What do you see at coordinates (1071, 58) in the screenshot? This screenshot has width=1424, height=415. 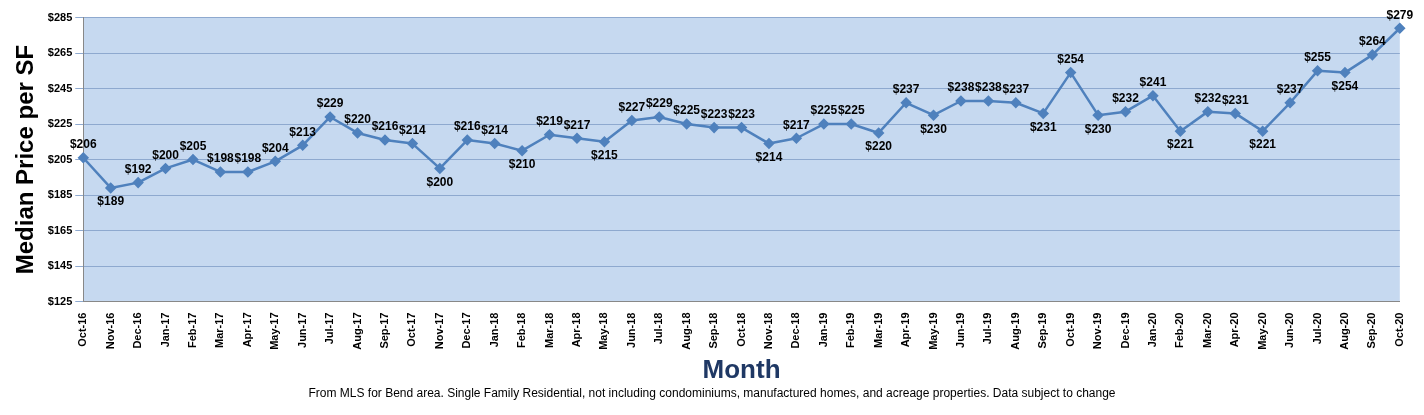 I see `data-label: $254` at bounding box center [1071, 58].